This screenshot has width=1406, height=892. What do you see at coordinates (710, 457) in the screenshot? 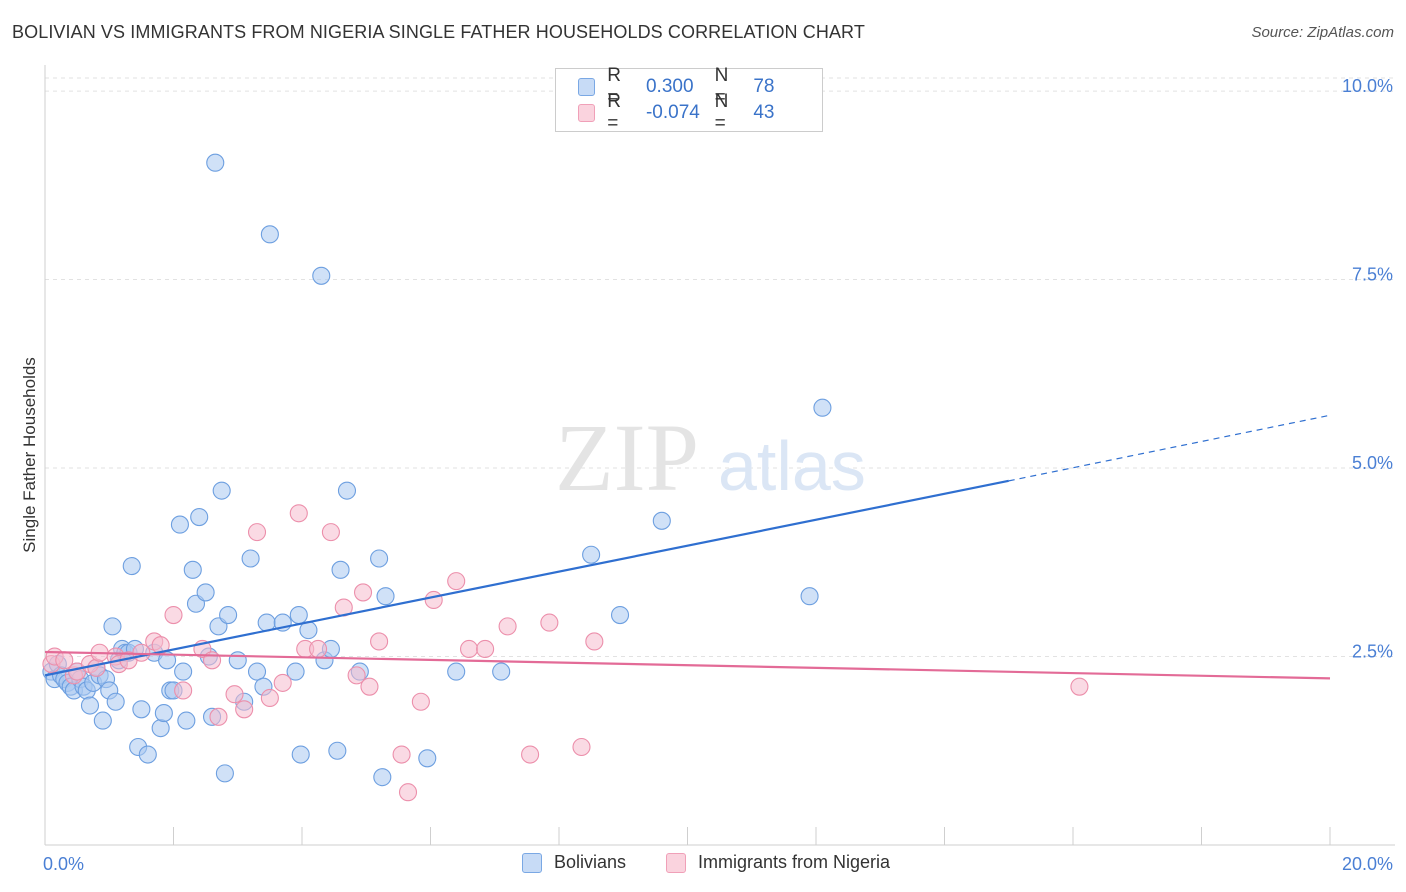
I see `watermark: ZIP atlas` at bounding box center [710, 457].